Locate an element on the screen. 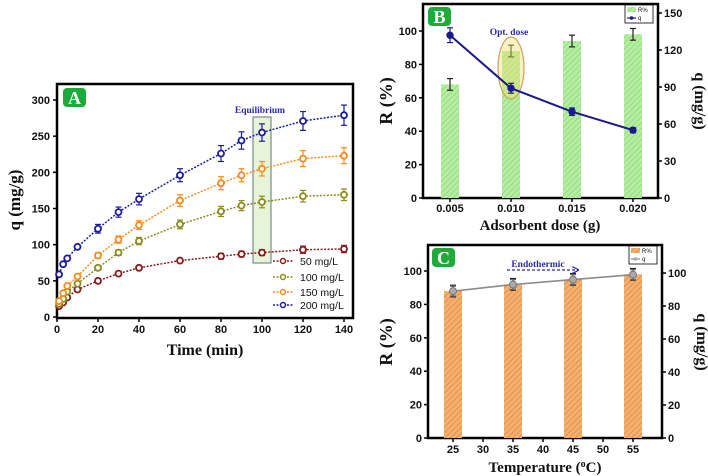 Image resolution: width=708 pixels, height=476 pixels. y-right-tick-label: 20 is located at coordinates (674, 406).